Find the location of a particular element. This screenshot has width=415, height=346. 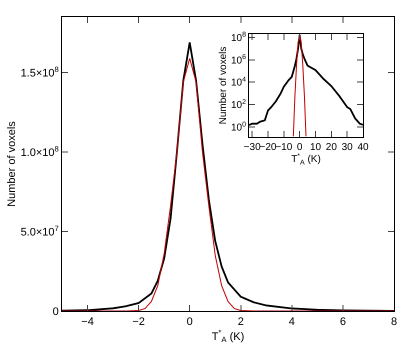

x-tick-label: 20 is located at coordinates (332, 147).